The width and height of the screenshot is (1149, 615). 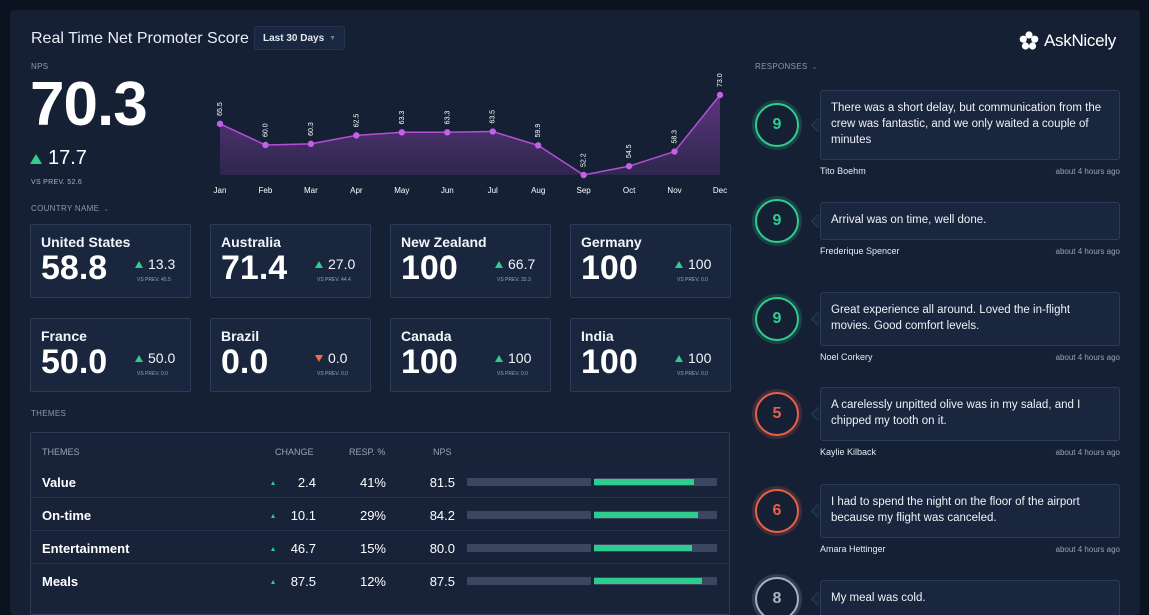 What do you see at coordinates (777, 596) in the screenshot?
I see `response-score-badge: 8` at bounding box center [777, 596].